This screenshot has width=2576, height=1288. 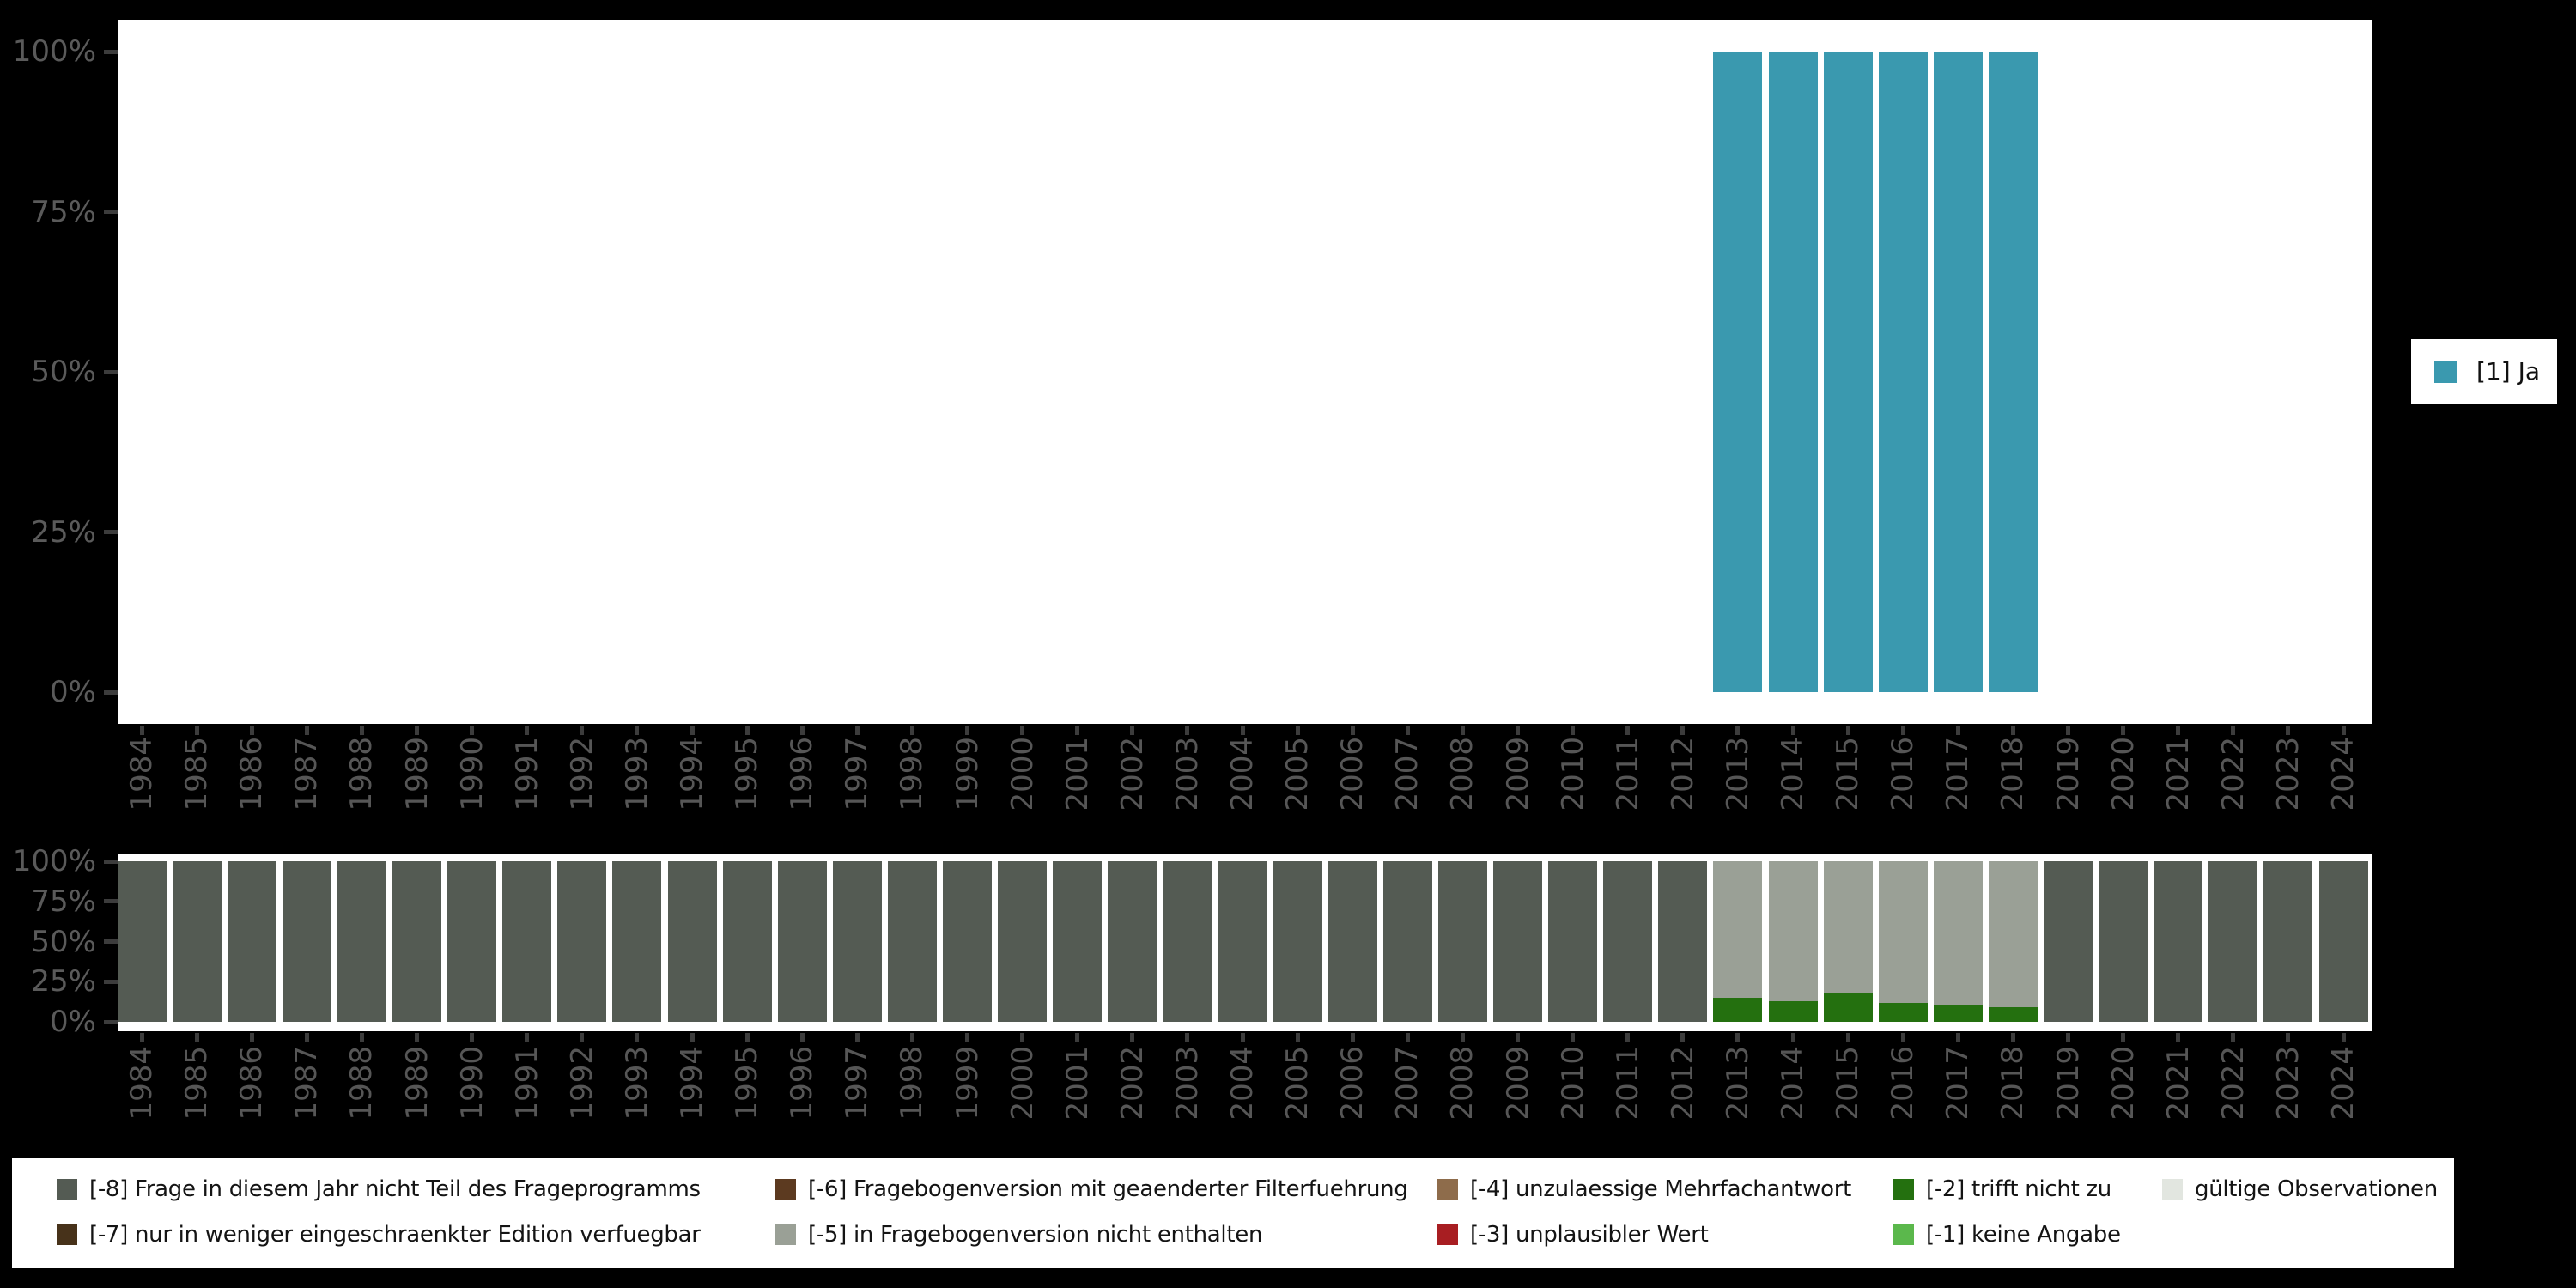 I want to click on y-tick-label: 100%, so click(x=54, y=52).